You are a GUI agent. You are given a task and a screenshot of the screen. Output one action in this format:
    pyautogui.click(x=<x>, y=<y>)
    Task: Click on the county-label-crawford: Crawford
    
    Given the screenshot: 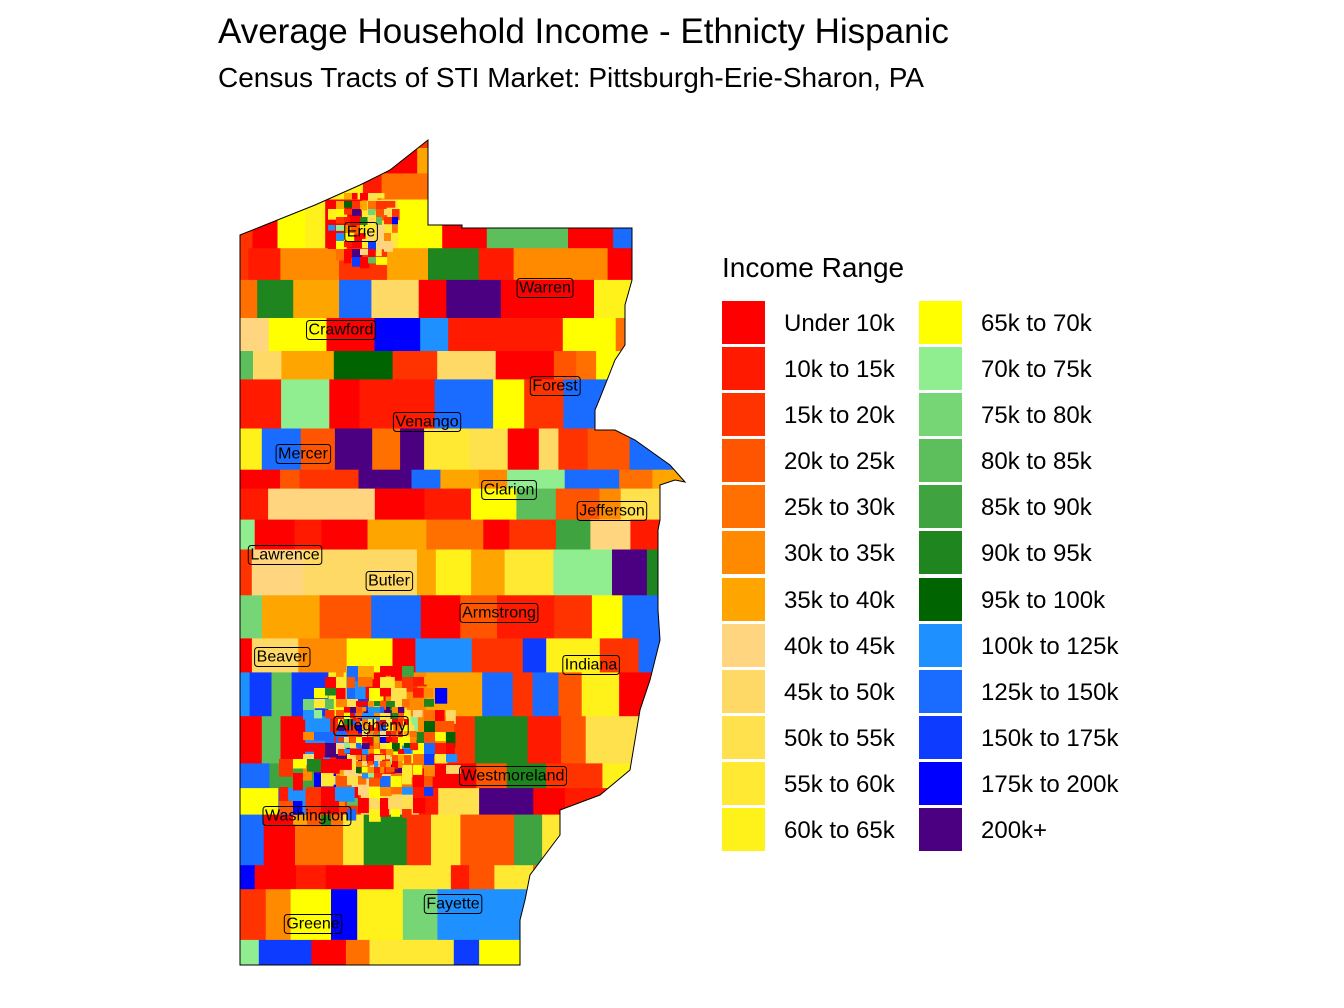 What is the action you would take?
    pyautogui.click(x=341, y=330)
    